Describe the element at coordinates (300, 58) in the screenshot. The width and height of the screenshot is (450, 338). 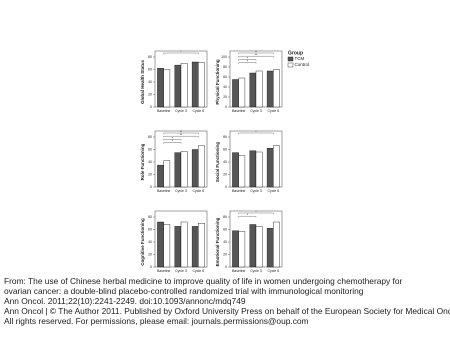
I see `legend-label: TCM` at that location.